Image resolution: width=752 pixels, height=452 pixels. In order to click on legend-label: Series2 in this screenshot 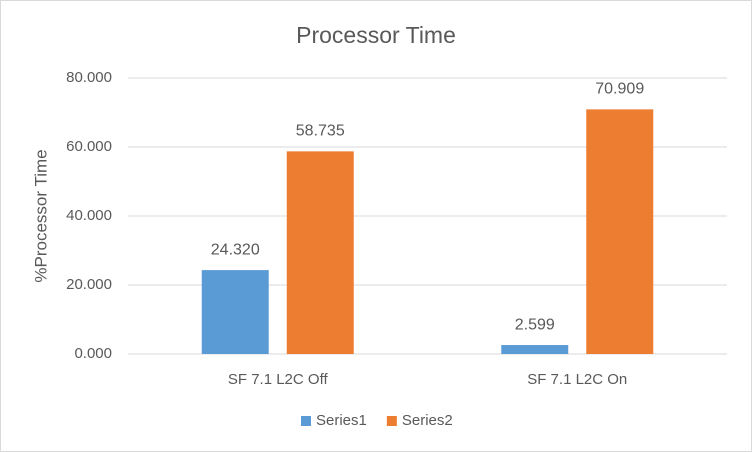, I will do `click(427, 420)`.